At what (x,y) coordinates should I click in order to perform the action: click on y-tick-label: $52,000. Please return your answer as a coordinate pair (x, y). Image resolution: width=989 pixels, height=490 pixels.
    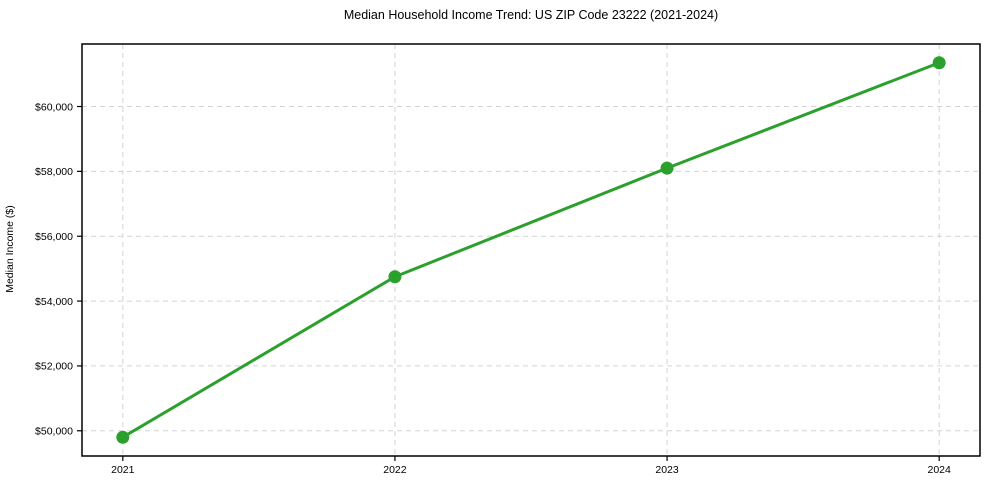
    Looking at the image, I should click on (54, 367).